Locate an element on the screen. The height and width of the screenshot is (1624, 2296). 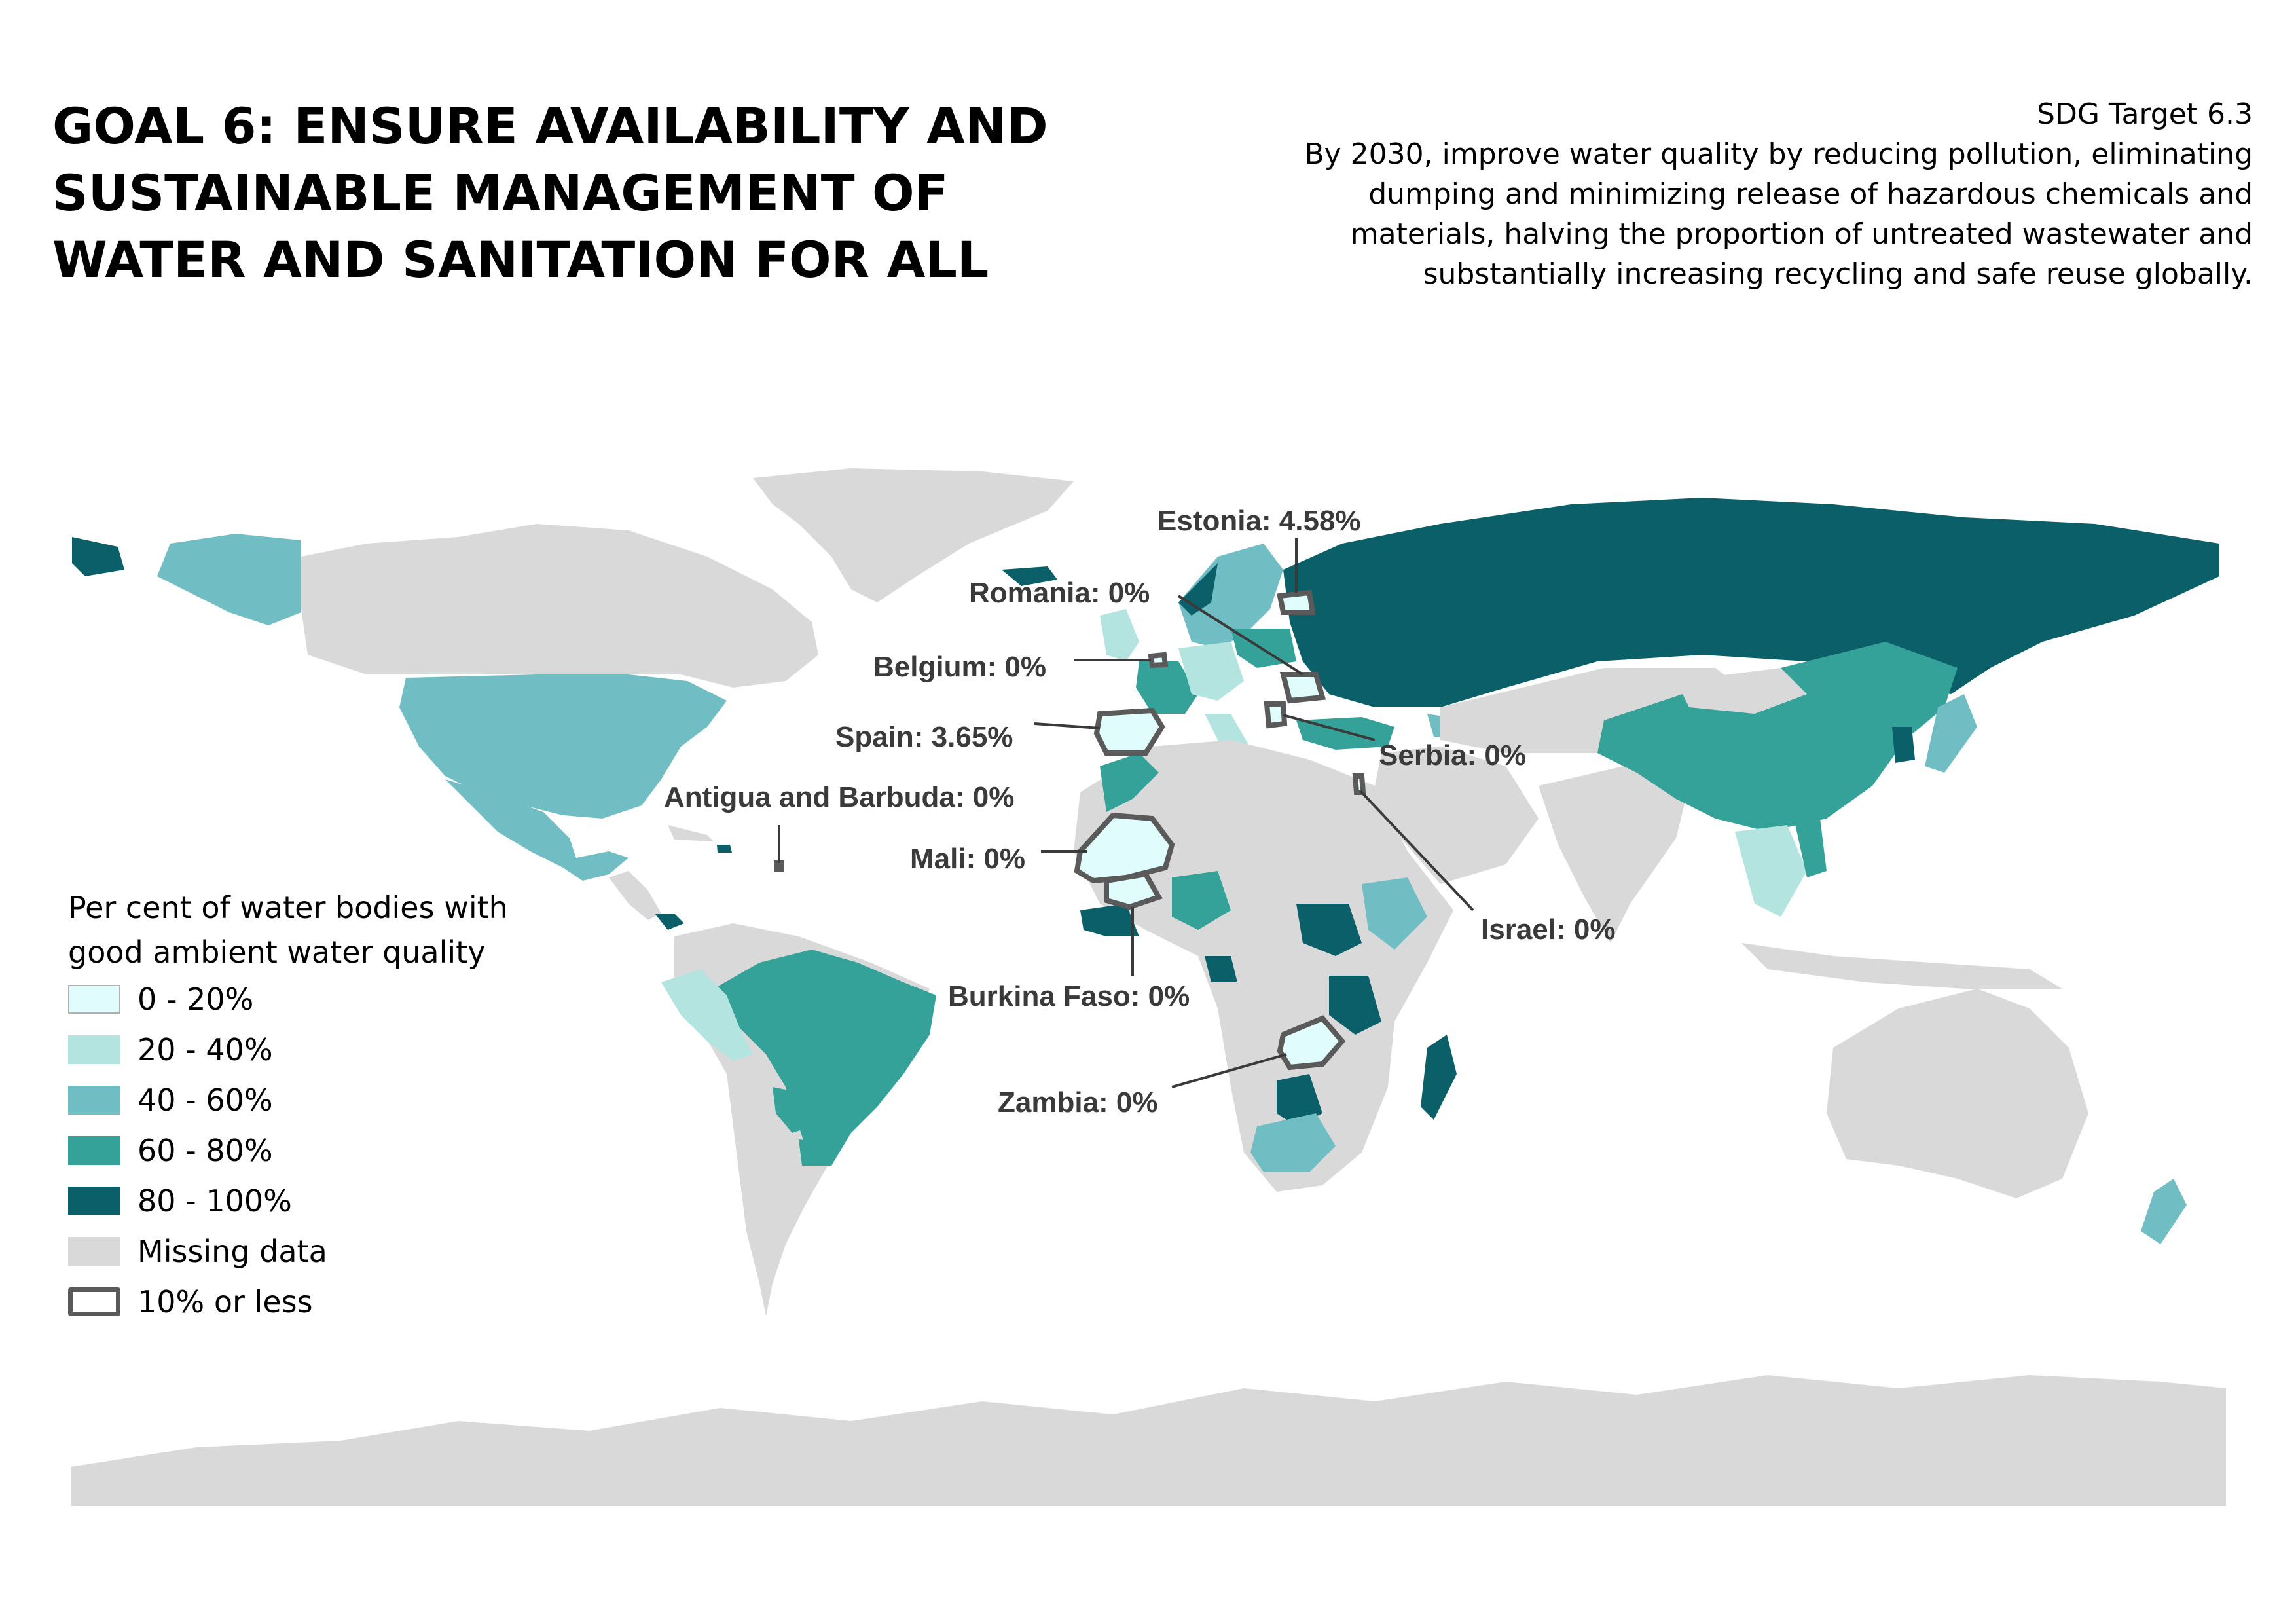
alaska is located at coordinates (229, 579).